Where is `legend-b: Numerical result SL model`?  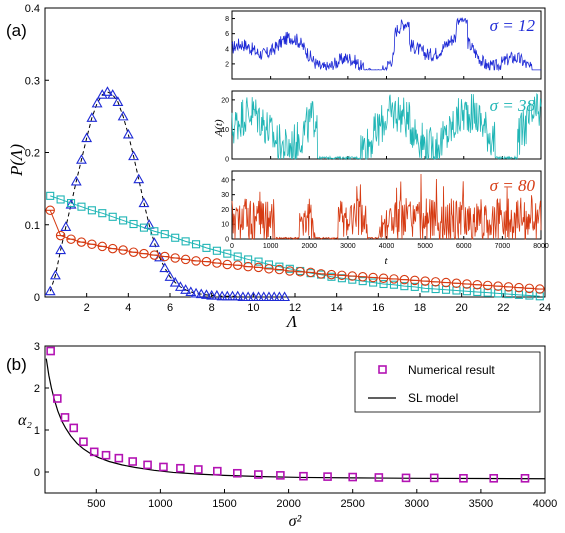 legend-b: Numerical result SL model is located at coordinates (447, 382).